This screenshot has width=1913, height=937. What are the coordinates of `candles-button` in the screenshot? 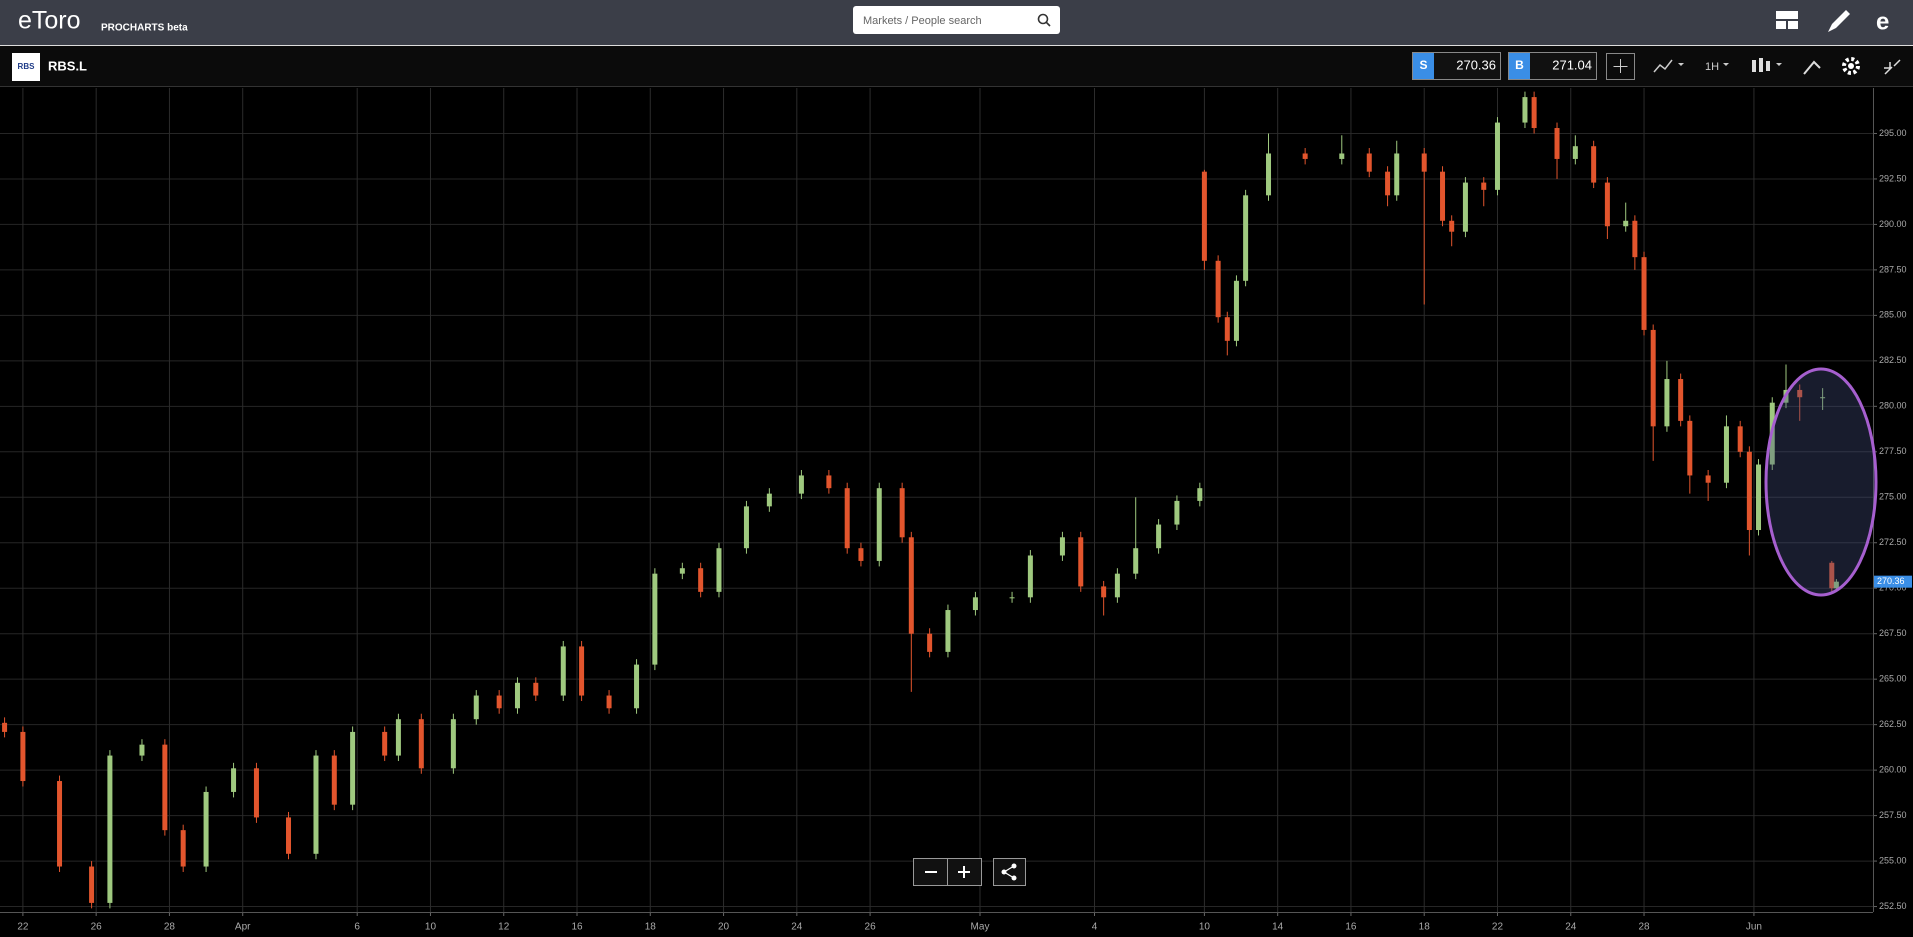 It's located at (1761, 65).